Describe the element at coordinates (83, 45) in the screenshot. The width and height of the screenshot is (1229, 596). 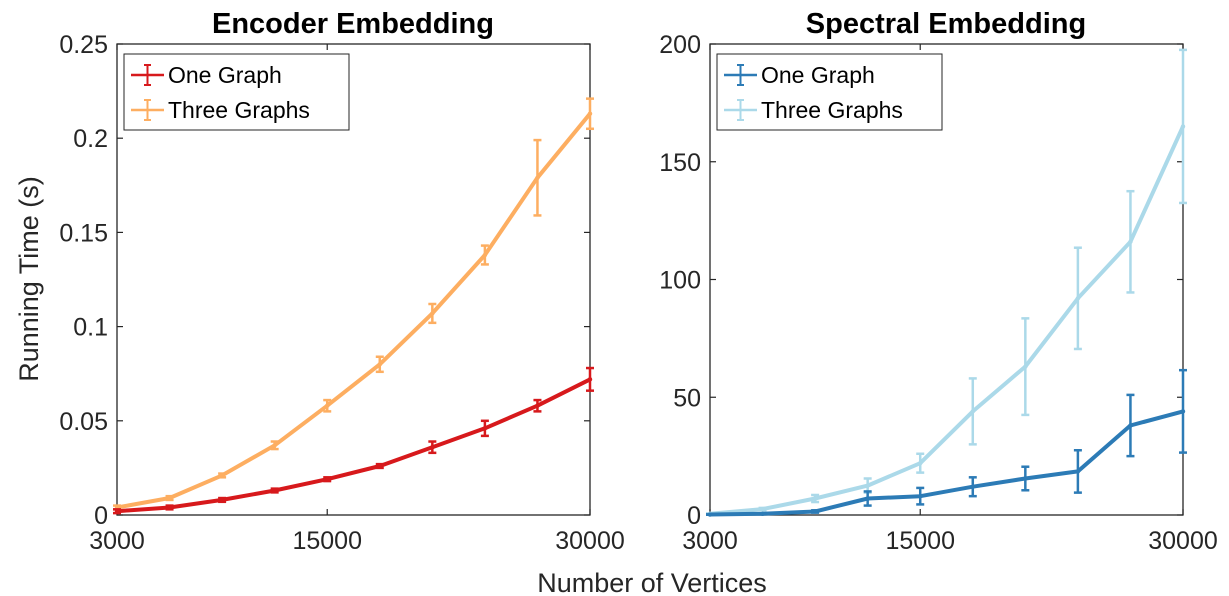
I see `y-tick-label: 0.25` at that location.